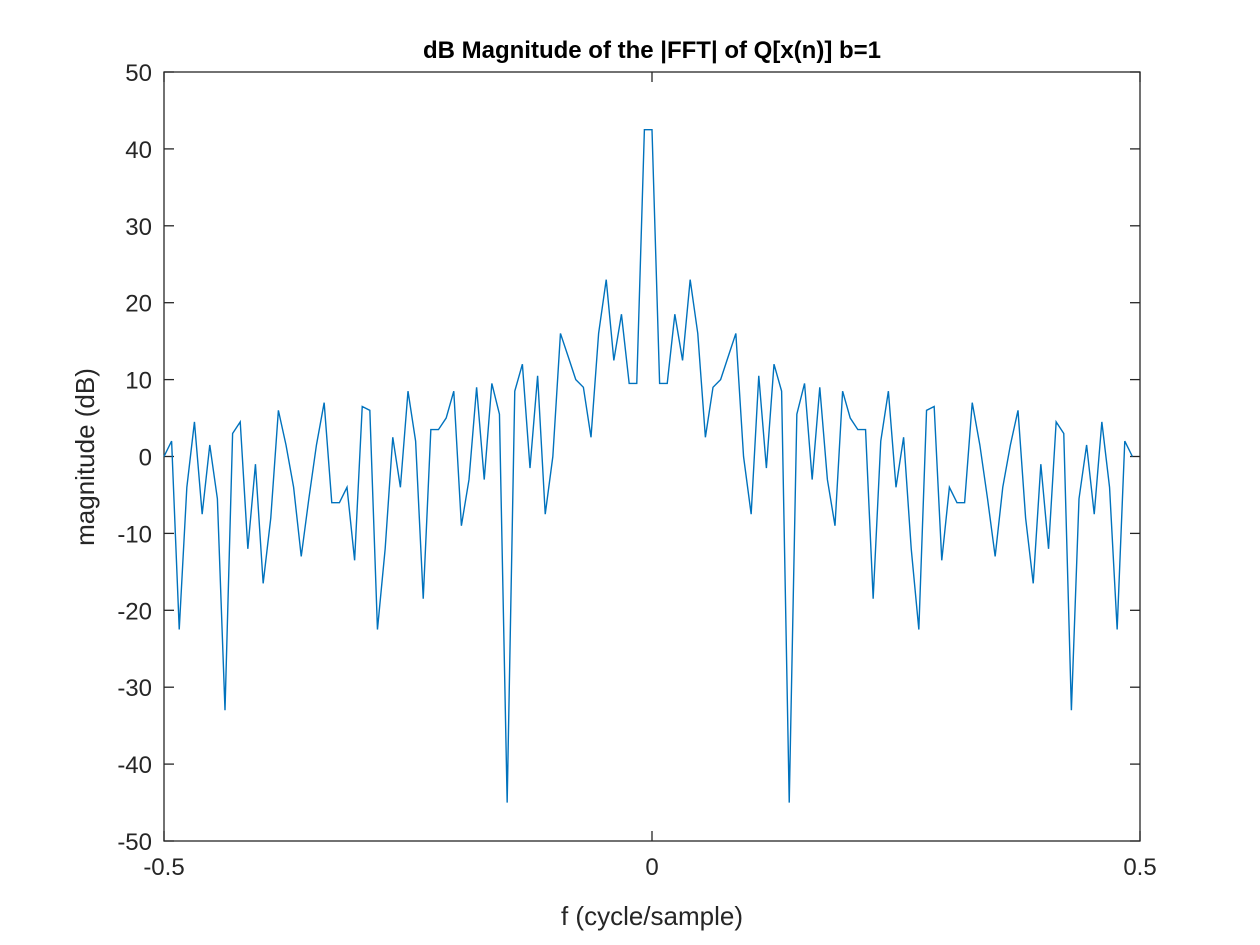  Describe the element at coordinates (1139, 867) in the screenshot. I see `x-tick-label: 0.5` at that location.